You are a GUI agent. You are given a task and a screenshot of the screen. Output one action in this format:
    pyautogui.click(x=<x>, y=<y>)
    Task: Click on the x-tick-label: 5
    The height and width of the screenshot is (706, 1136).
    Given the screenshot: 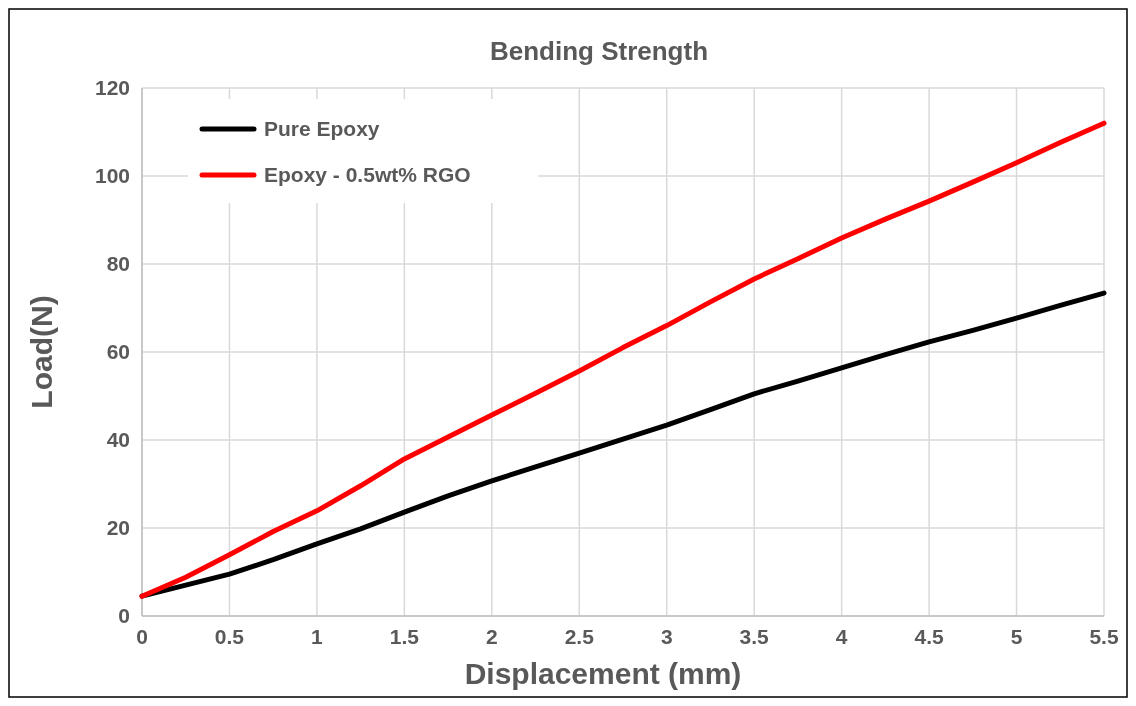 What is the action you would take?
    pyautogui.click(x=1016, y=636)
    